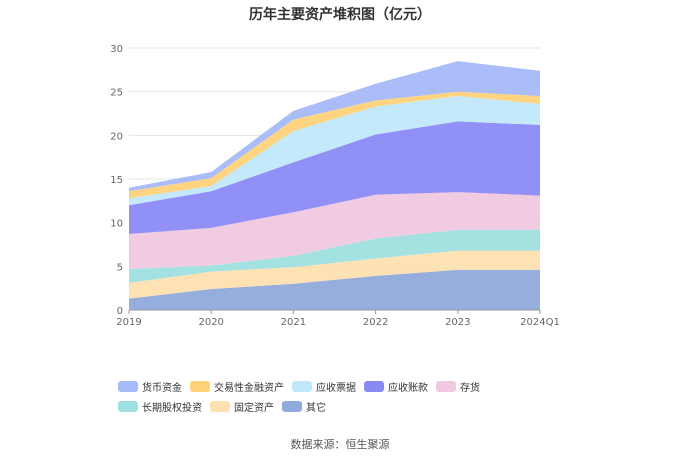 The height and width of the screenshot is (460, 680). I want to click on y-tick-label: 25, so click(116, 93).